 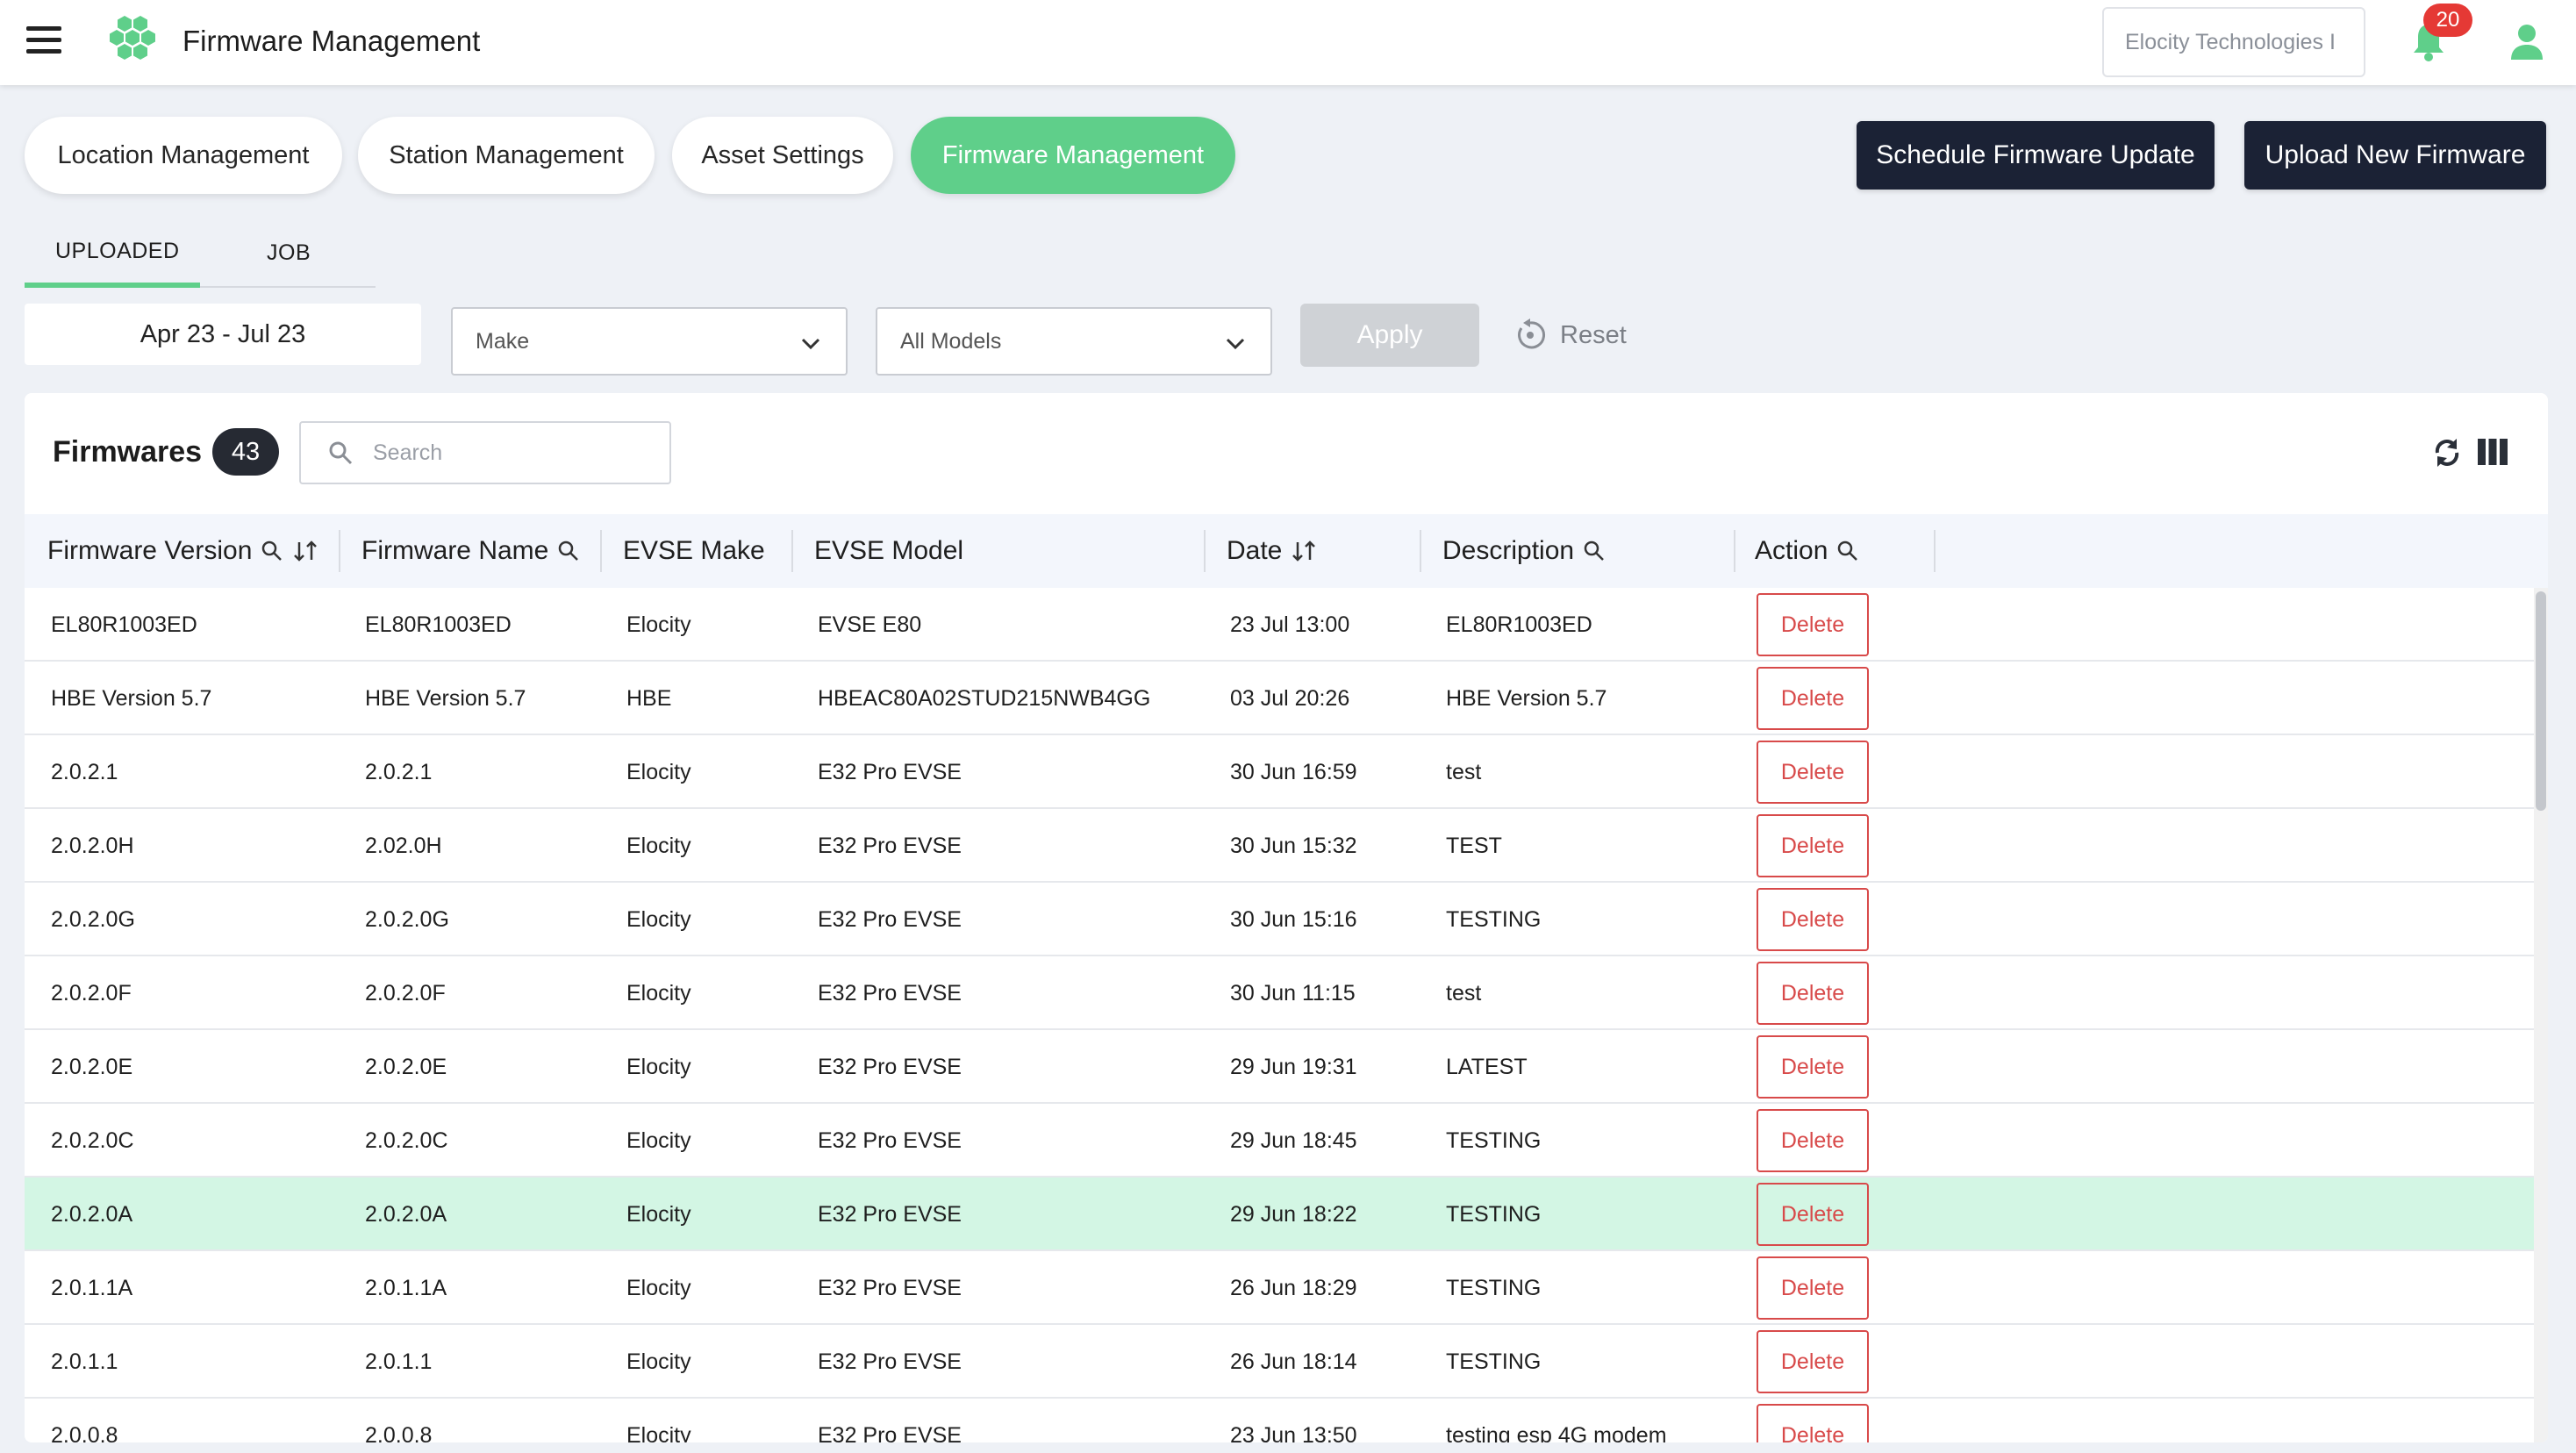 What do you see at coordinates (438, 624) in the screenshot?
I see `cell-firmware-name: EL80R1003ED` at bounding box center [438, 624].